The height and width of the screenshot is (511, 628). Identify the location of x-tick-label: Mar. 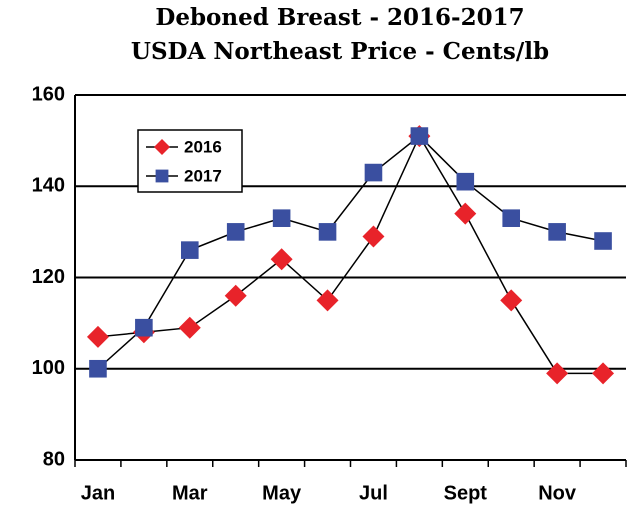
(190, 493).